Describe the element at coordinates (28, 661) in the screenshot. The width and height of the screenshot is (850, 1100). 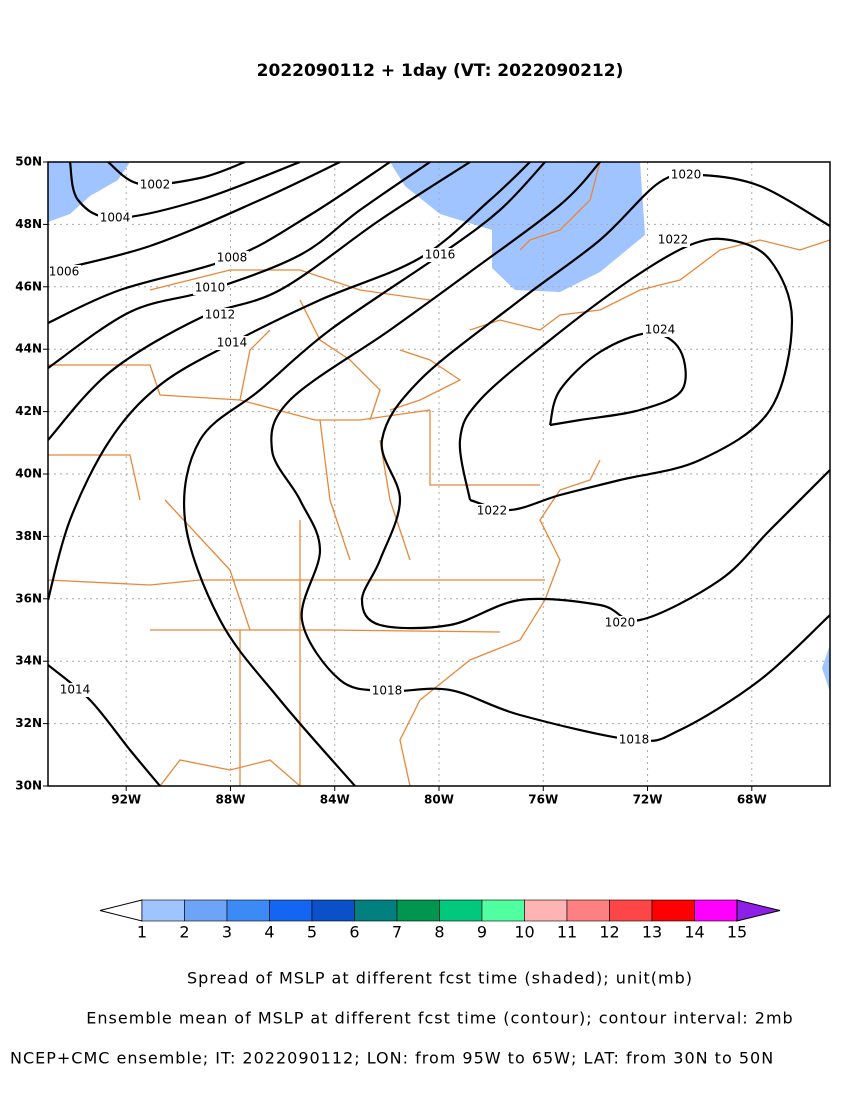
I see `y-tick-label: 34N` at that location.